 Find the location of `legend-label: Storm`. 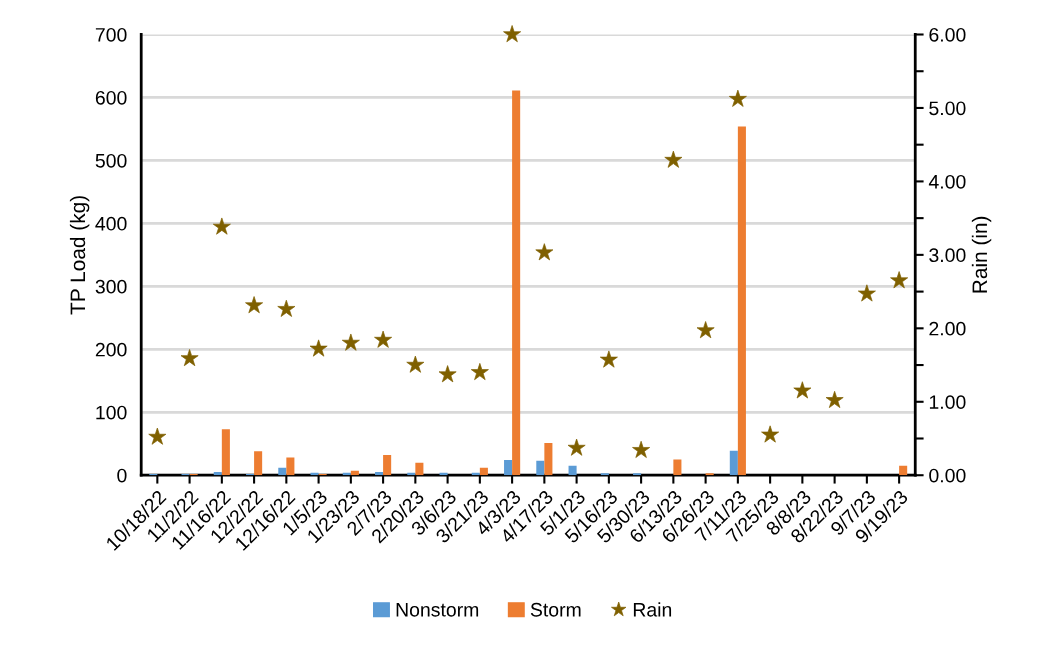

legend-label: Storm is located at coordinates (555, 609).